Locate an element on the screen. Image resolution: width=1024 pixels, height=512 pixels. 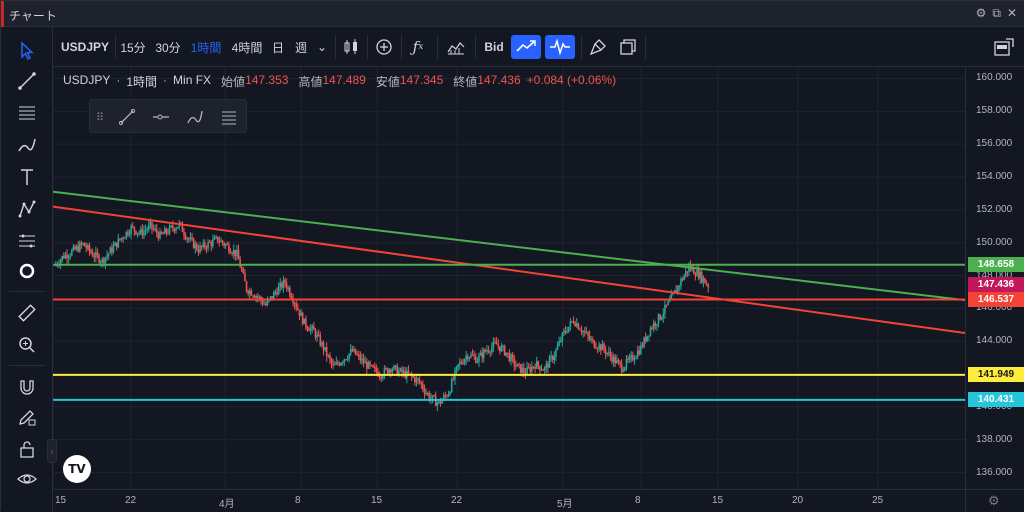
collapse-toolbar-button: ‹ is located at coordinates (52, 451).